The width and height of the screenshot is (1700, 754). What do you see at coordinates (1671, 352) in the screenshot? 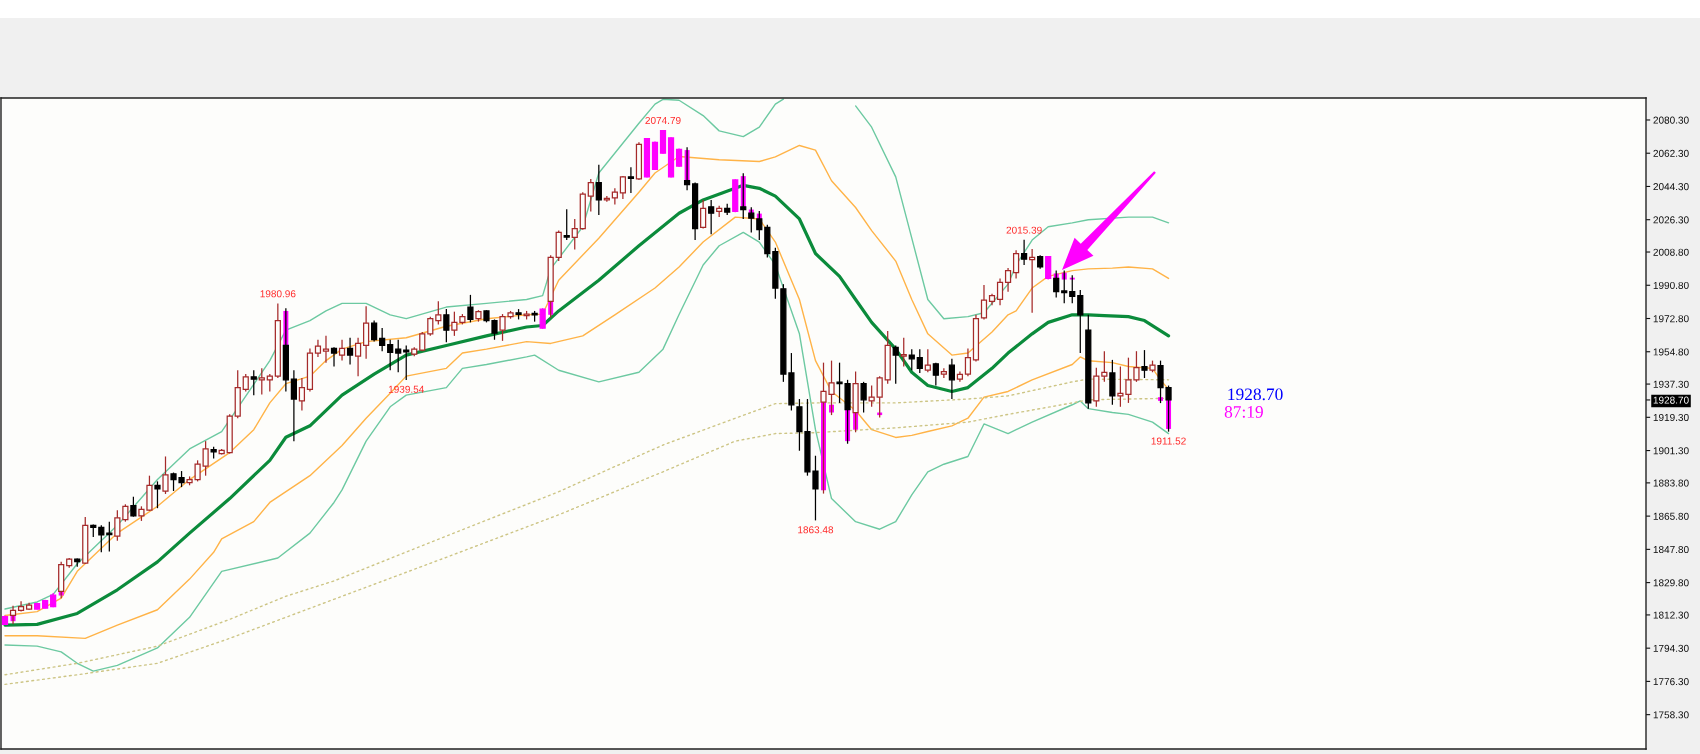
I see `y-tick-label: 1954.80` at bounding box center [1671, 352].